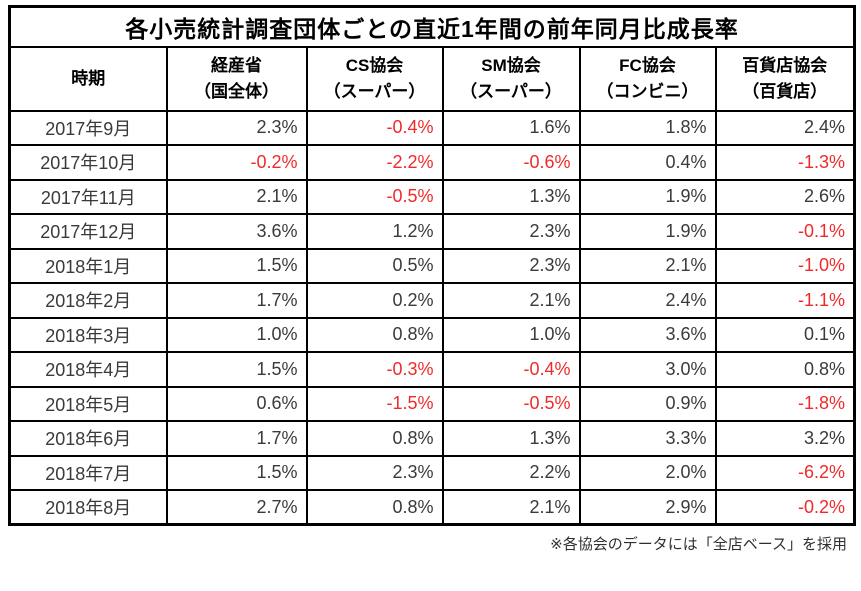 This screenshot has width=861, height=591. I want to click on growth-value: 1.6%, so click(511, 127).